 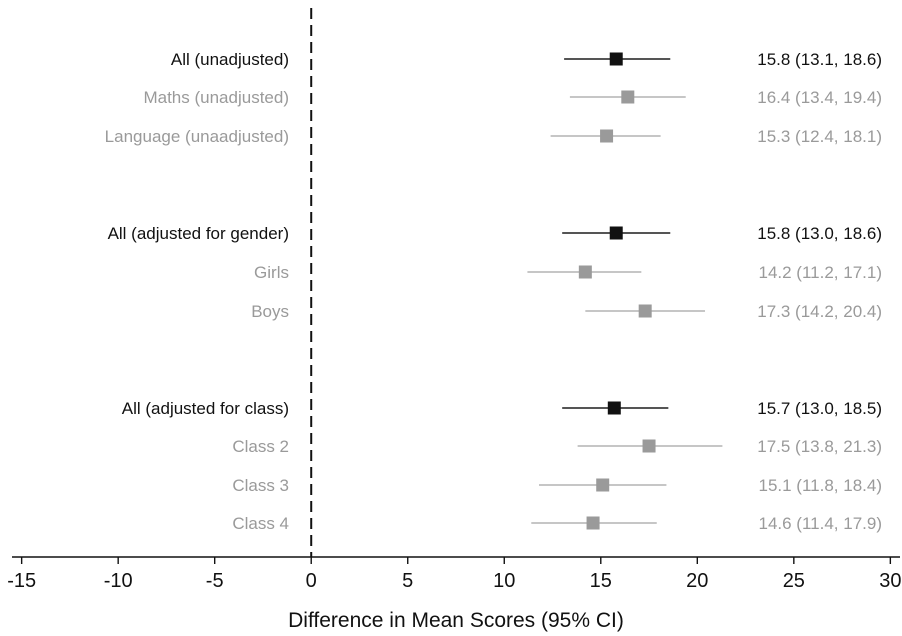 I want to click on estimate-ci-text: 15.1 (11.8, 18.4), so click(x=821, y=485).